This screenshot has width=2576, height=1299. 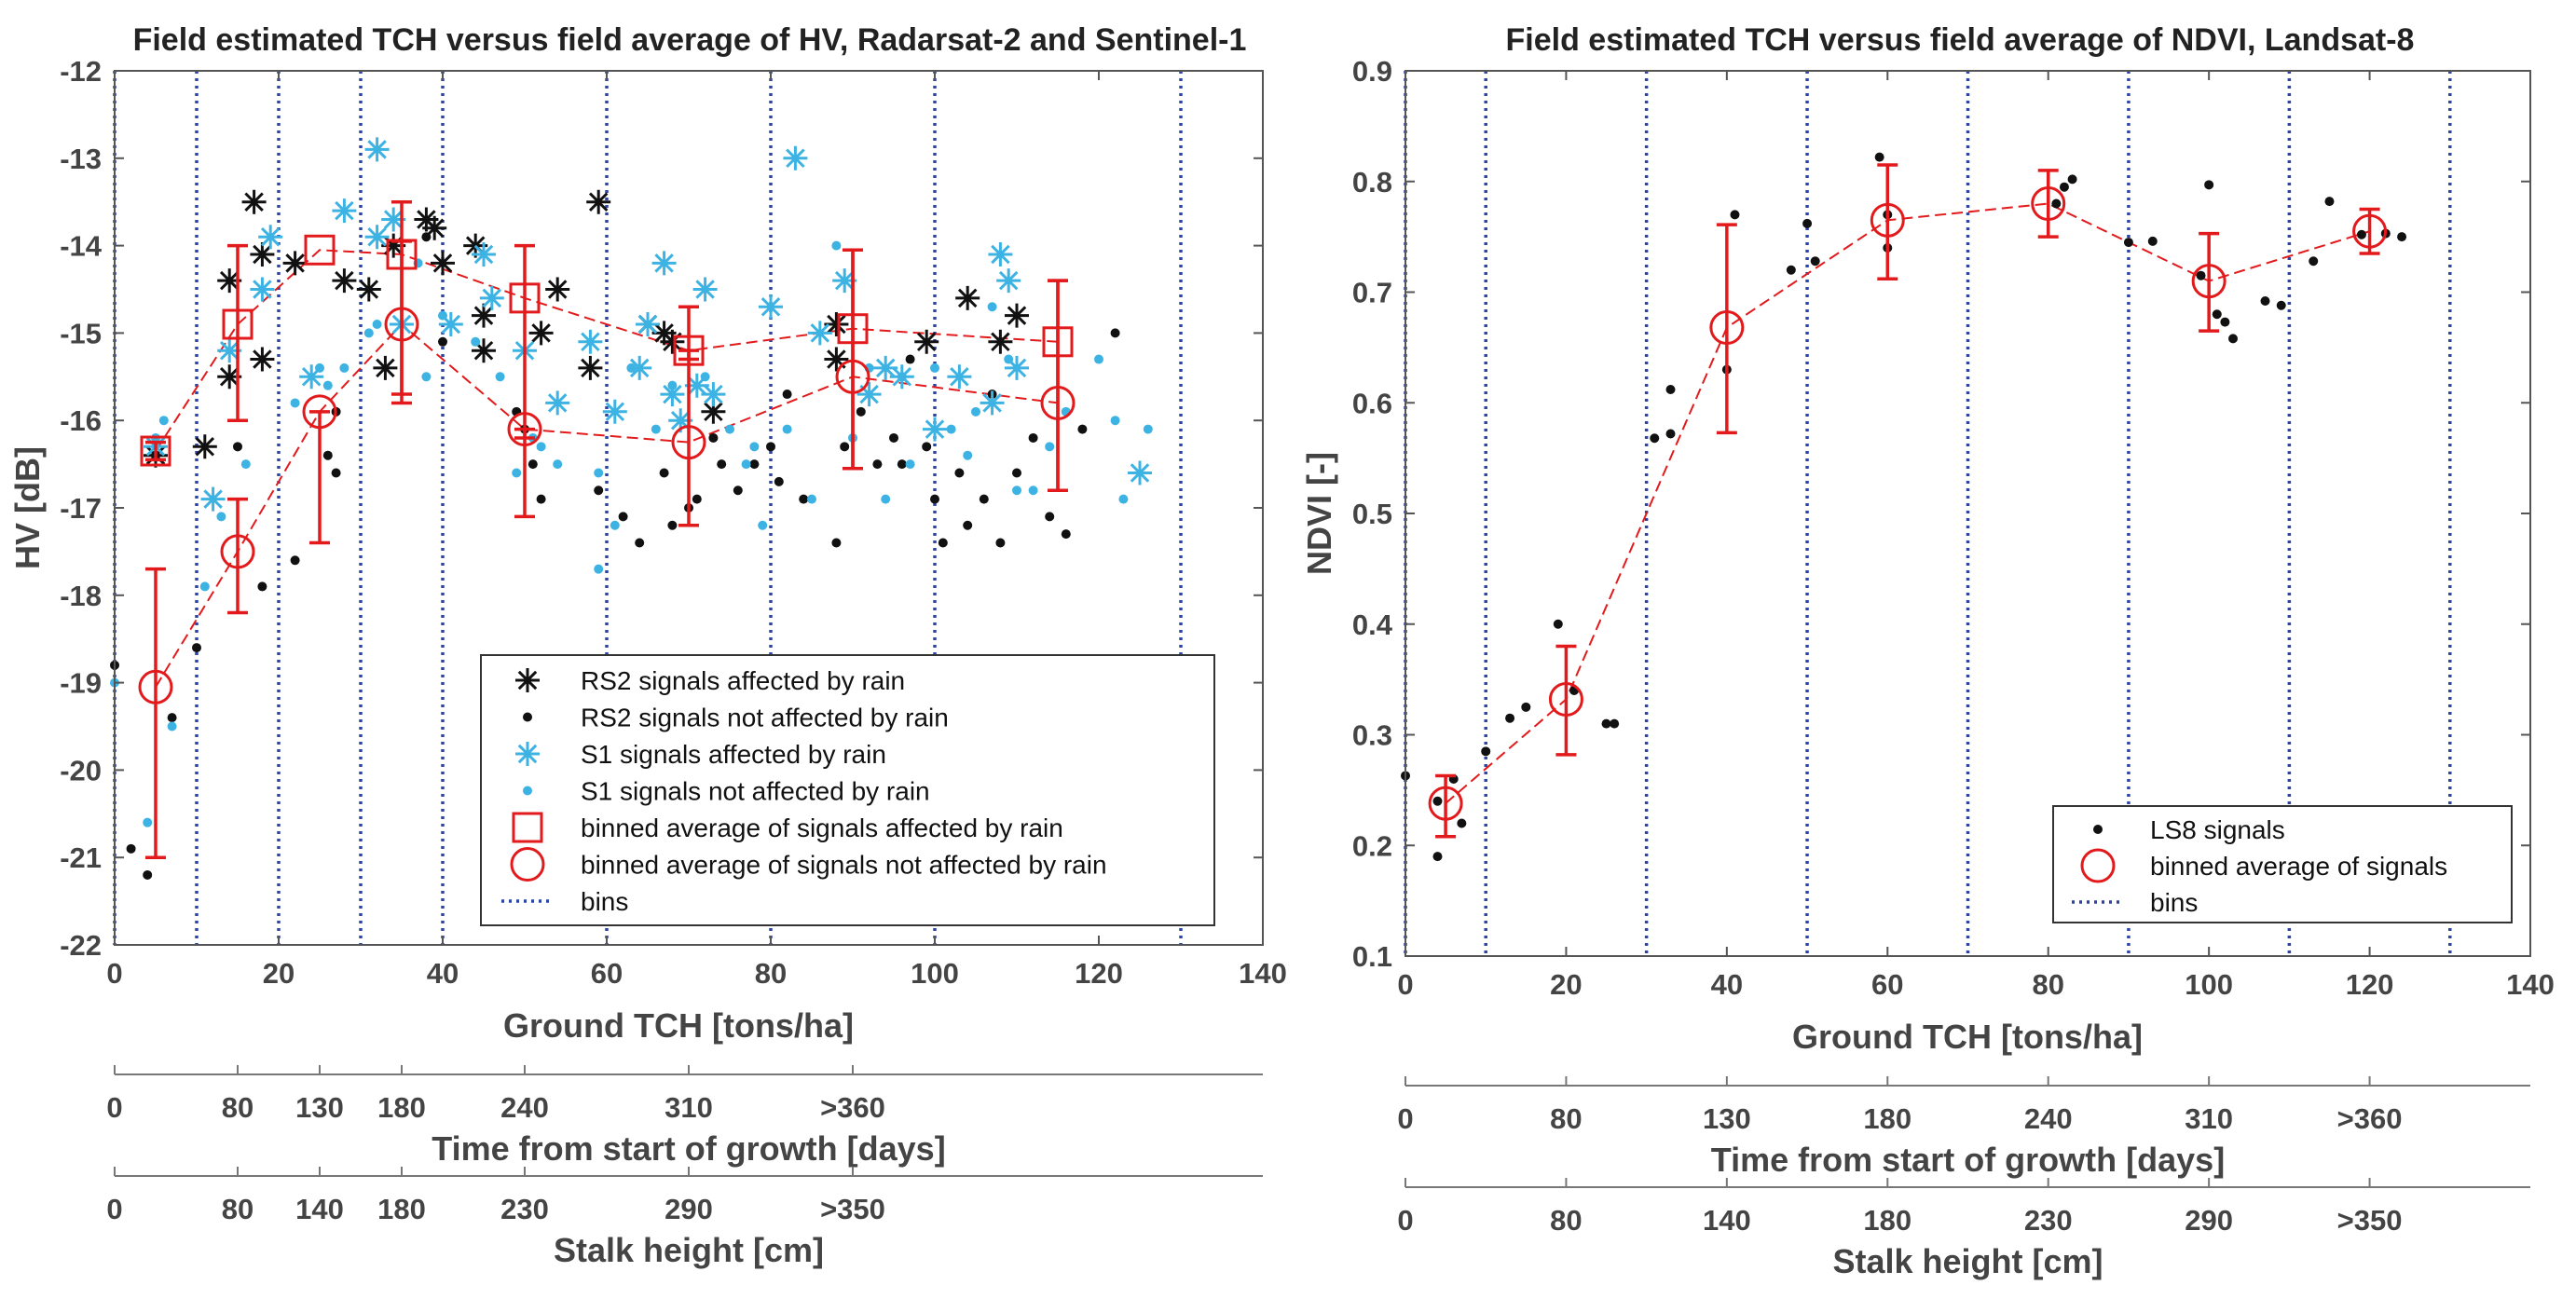 What do you see at coordinates (607, 973) in the screenshot?
I see `x-tick-label: 60` at bounding box center [607, 973].